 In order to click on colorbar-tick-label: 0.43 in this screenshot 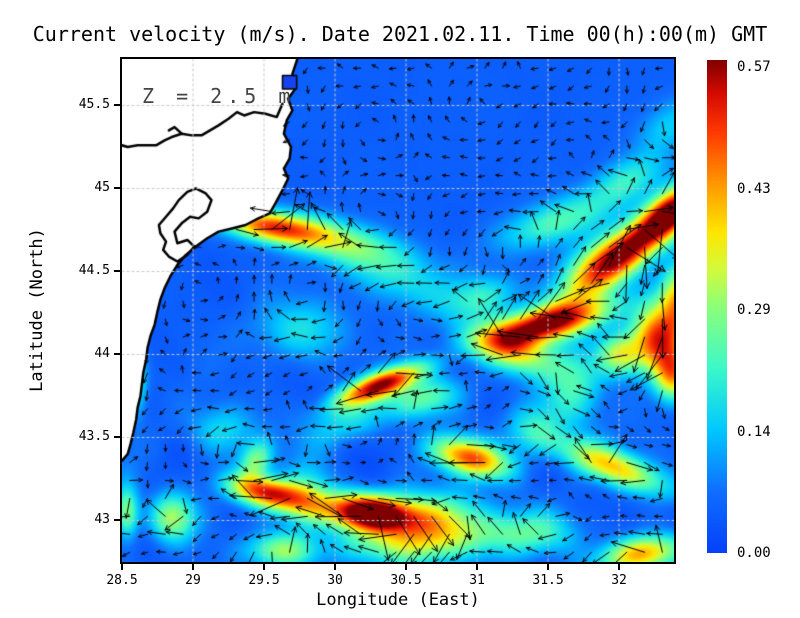, I will do `click(754, 188)`.